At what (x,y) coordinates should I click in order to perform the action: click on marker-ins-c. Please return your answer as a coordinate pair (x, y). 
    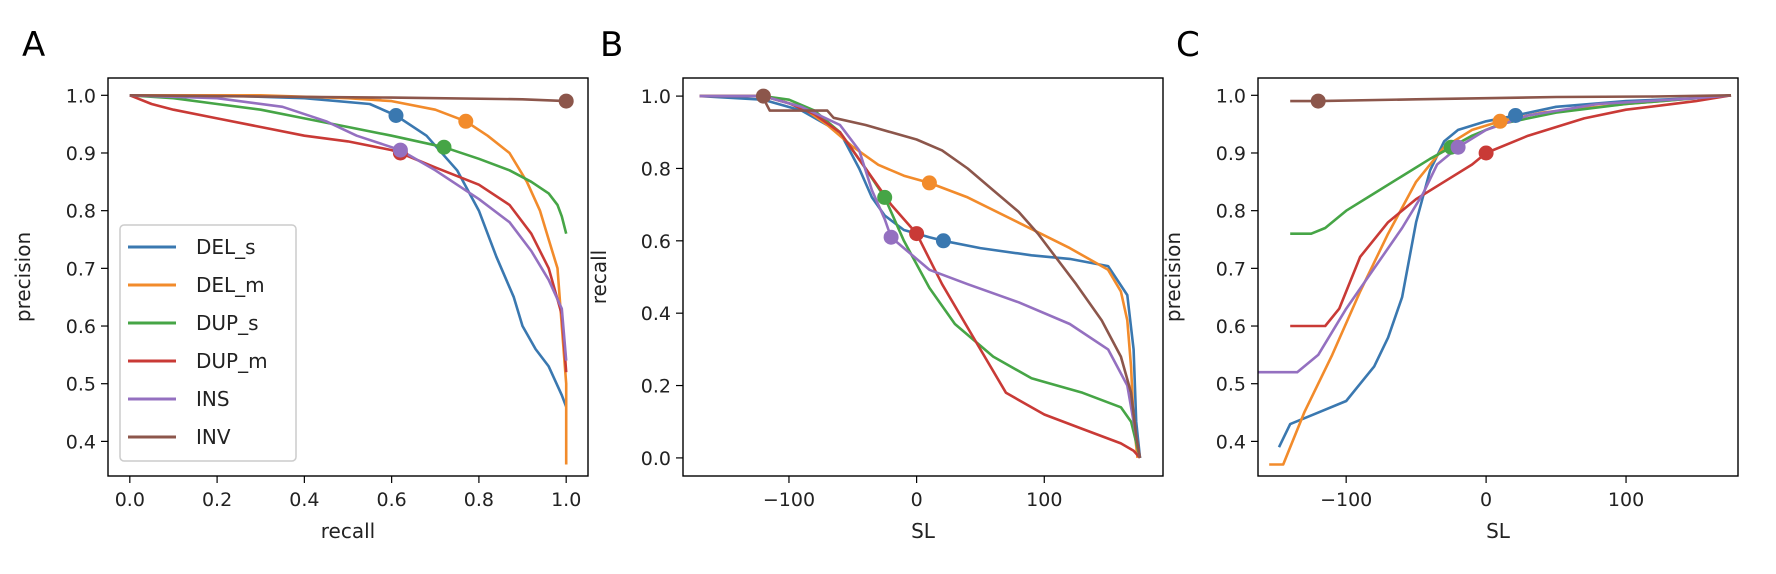
    Looking at the image, I should click on (1458, 147).